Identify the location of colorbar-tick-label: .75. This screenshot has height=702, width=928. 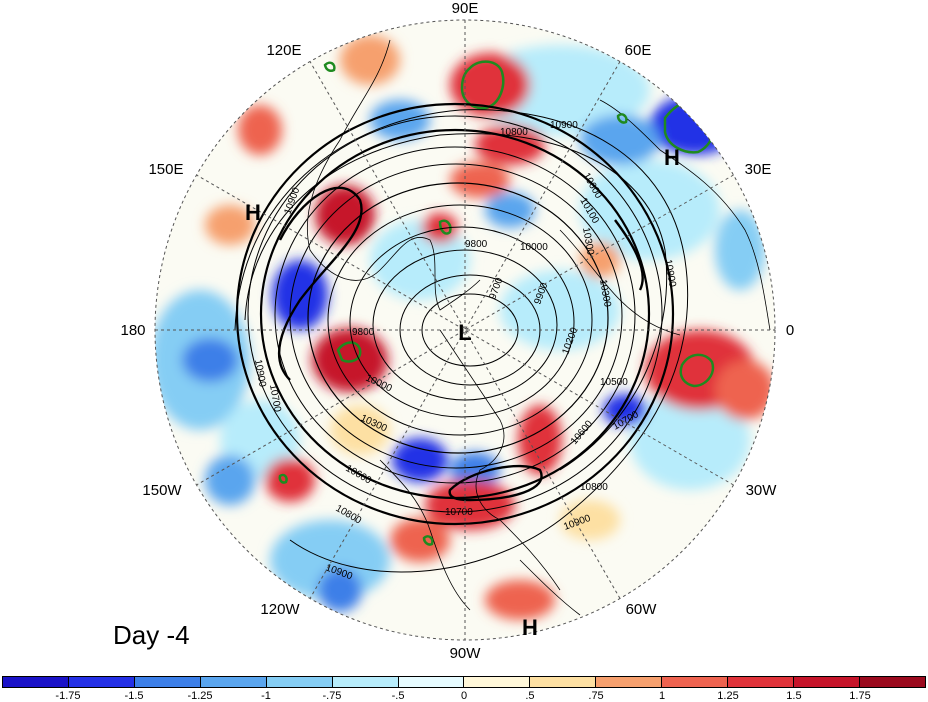
(596, 696).